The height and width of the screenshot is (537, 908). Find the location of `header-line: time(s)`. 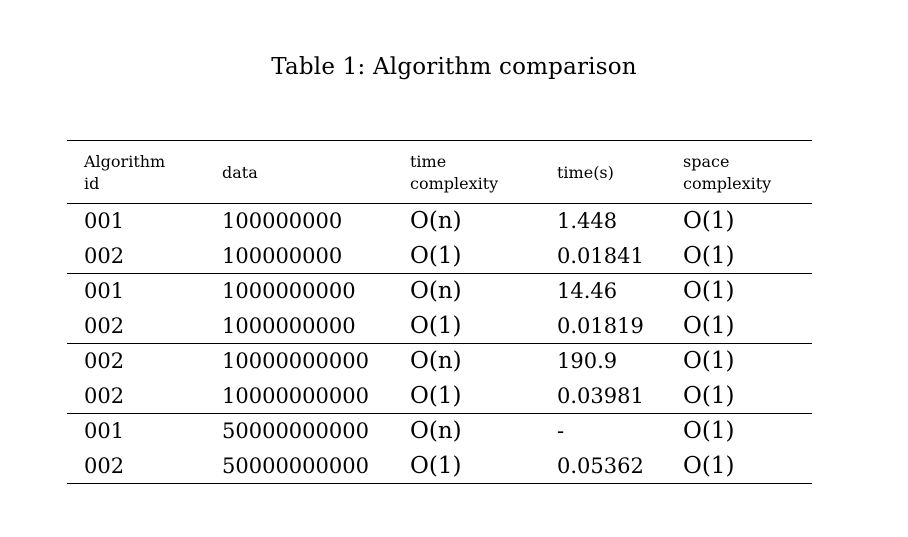

header-line: time(s) is located at coordinates (585, 172).